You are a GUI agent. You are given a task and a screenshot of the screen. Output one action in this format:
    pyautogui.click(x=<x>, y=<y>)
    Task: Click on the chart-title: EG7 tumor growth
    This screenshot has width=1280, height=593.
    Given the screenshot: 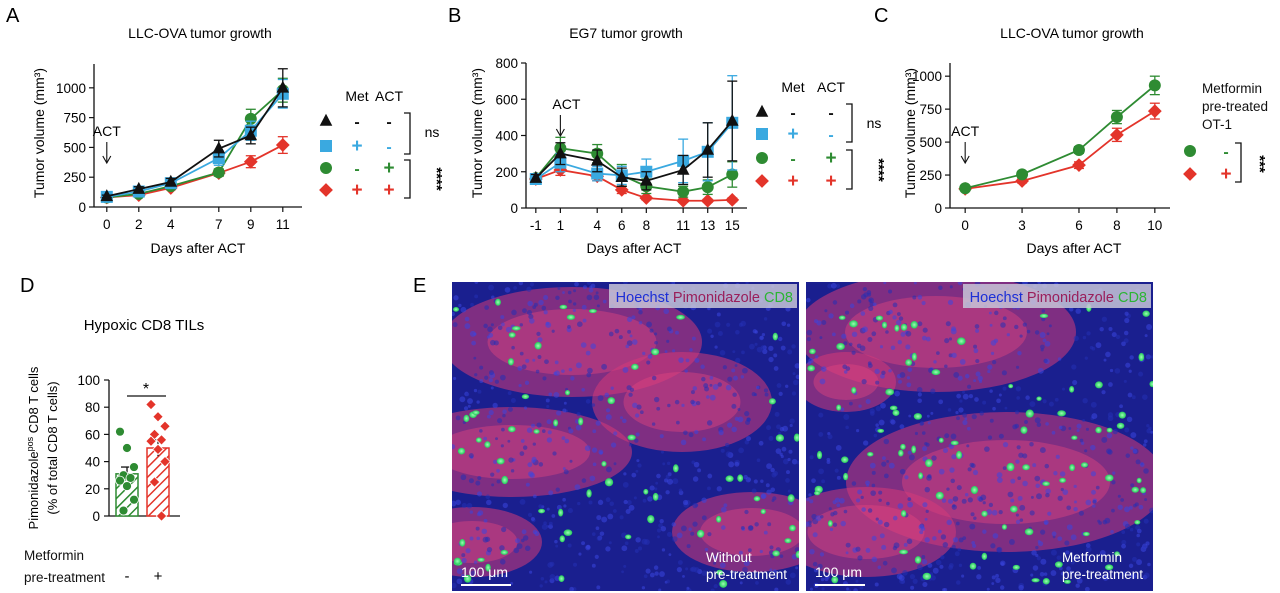 What is the action you would take?
    pyautogui.click(x=626, y=33)
    